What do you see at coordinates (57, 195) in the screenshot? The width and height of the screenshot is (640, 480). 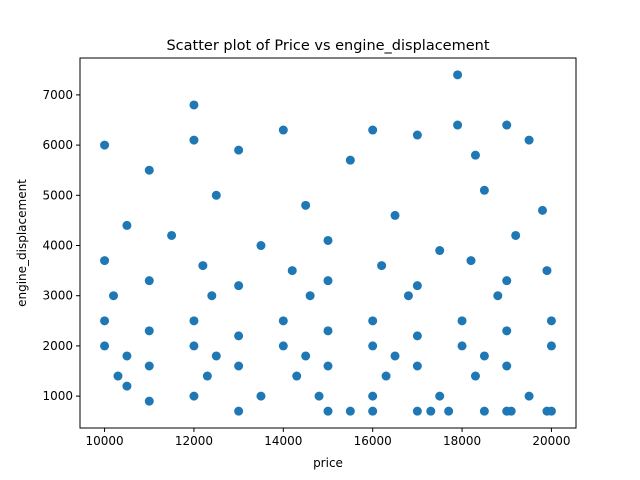 I see `y-tick-label: 5000` at bounding box center [57, 195].